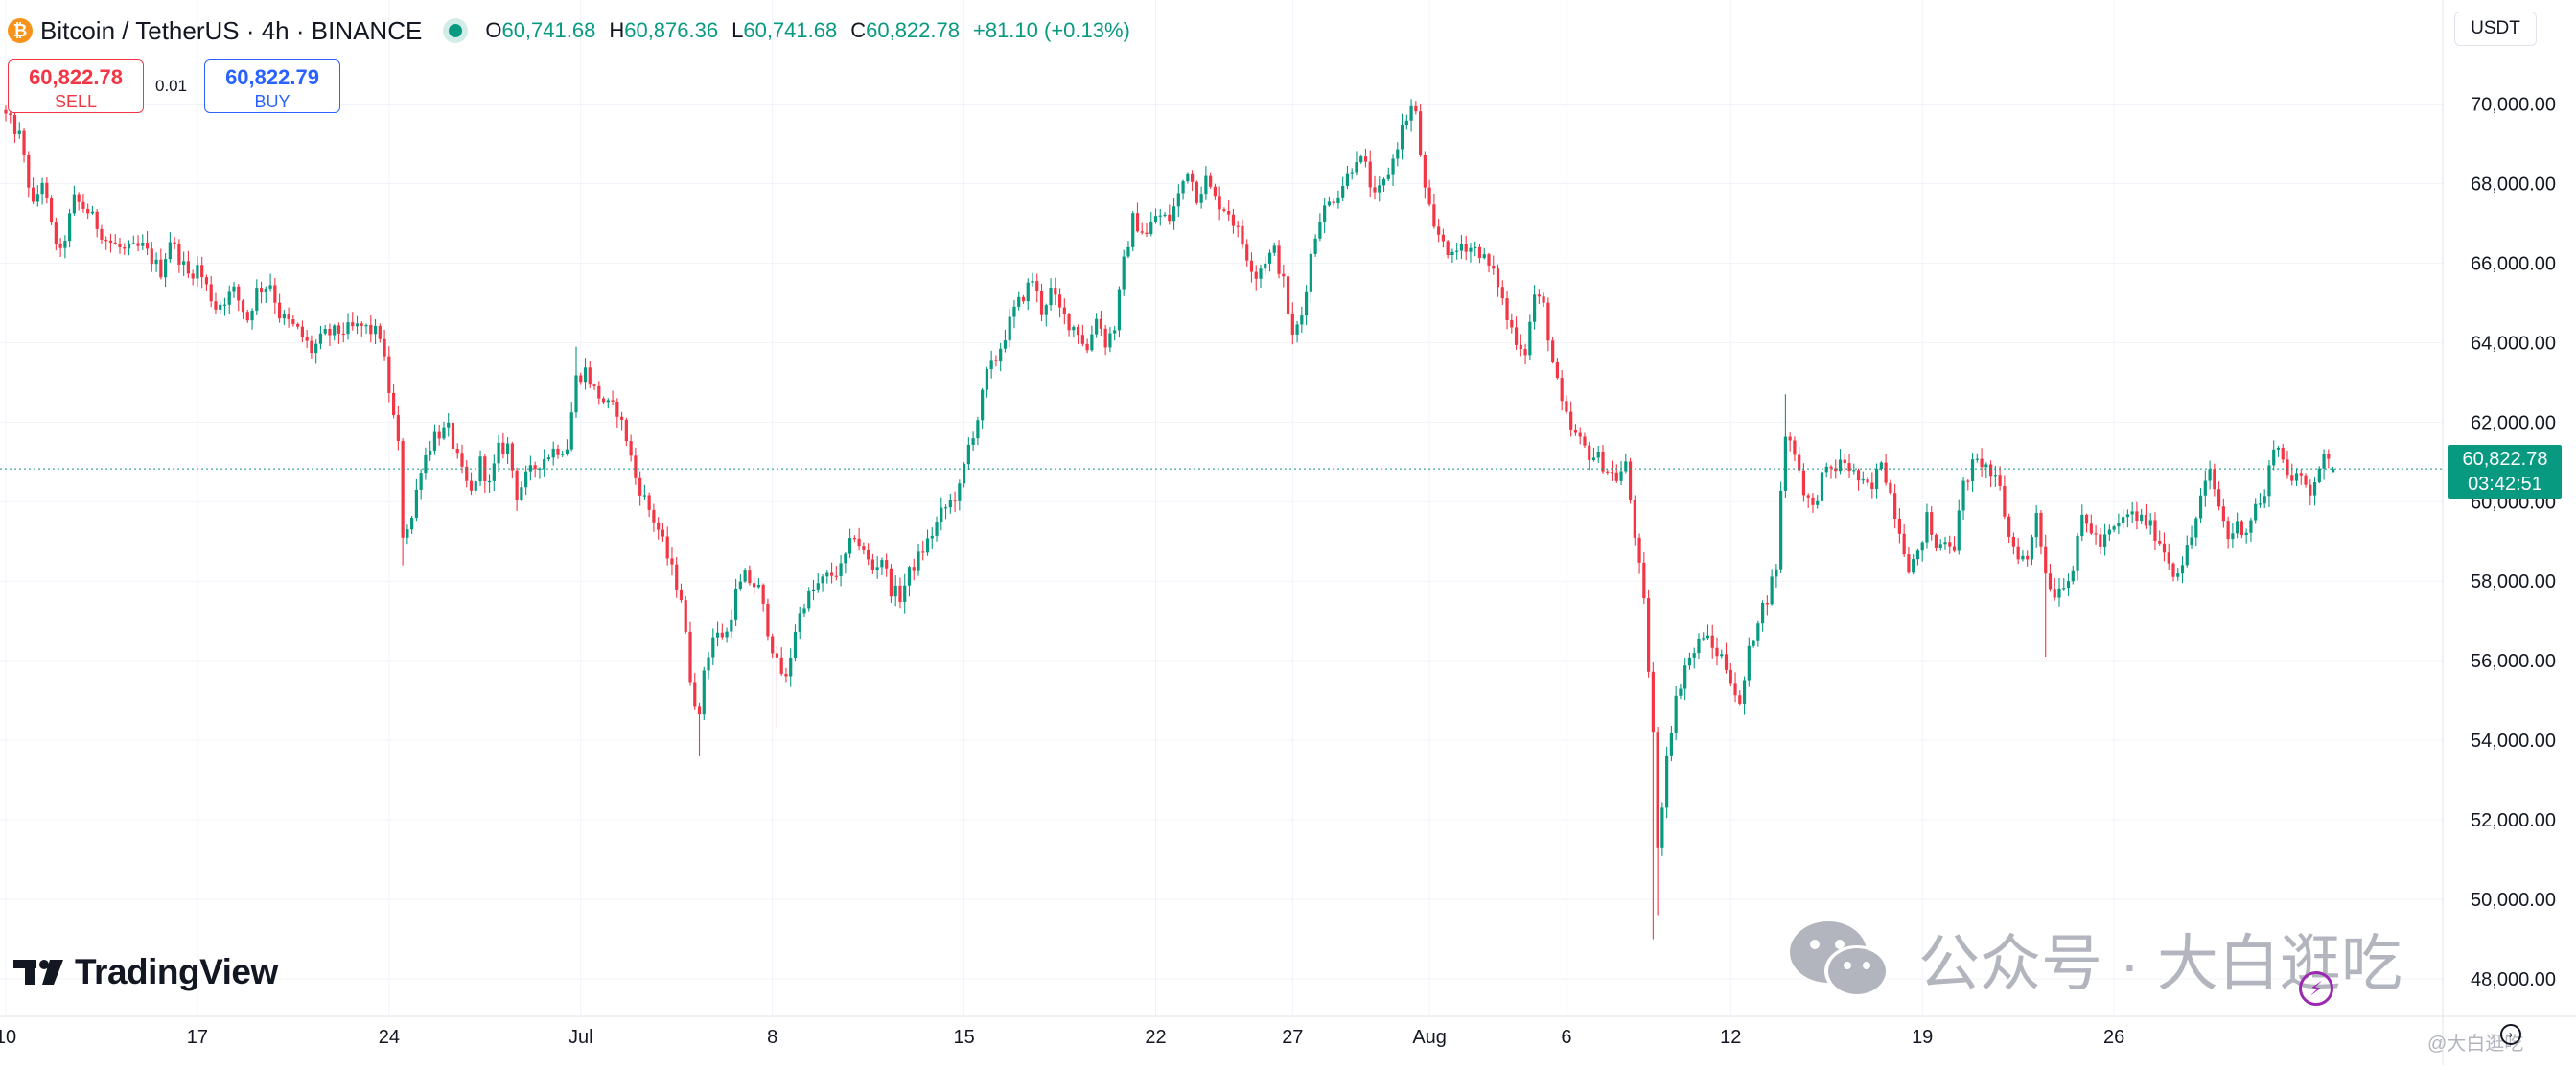 The height and width of the screenshot is (1070, 2576). I want to click on sell-label: SELL, so click(76, 101).